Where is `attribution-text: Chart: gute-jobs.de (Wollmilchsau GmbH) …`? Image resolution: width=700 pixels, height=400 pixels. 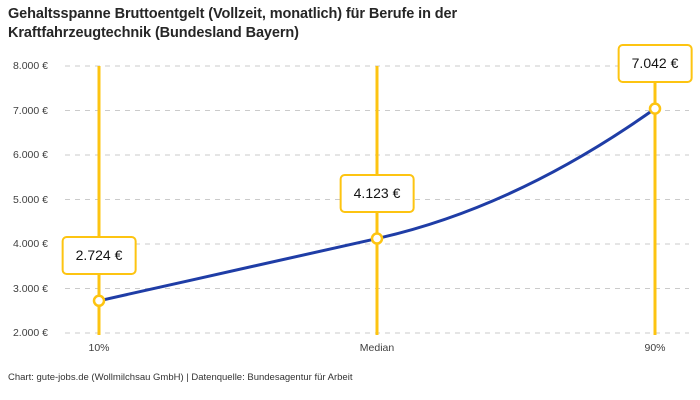
attribution-text: Chart: gute-jobs.de (Wollmilchsau GmbH) … is located at coordinates (180, 377).